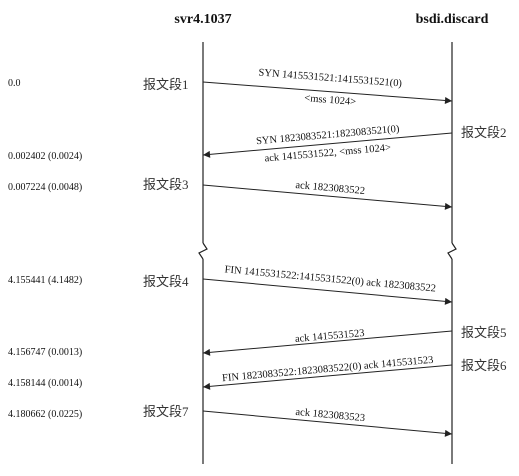 The height and width of the screenshot is (476, 519). I want to click on time-label: 0.002402 (0.0024), so click(45, 156).